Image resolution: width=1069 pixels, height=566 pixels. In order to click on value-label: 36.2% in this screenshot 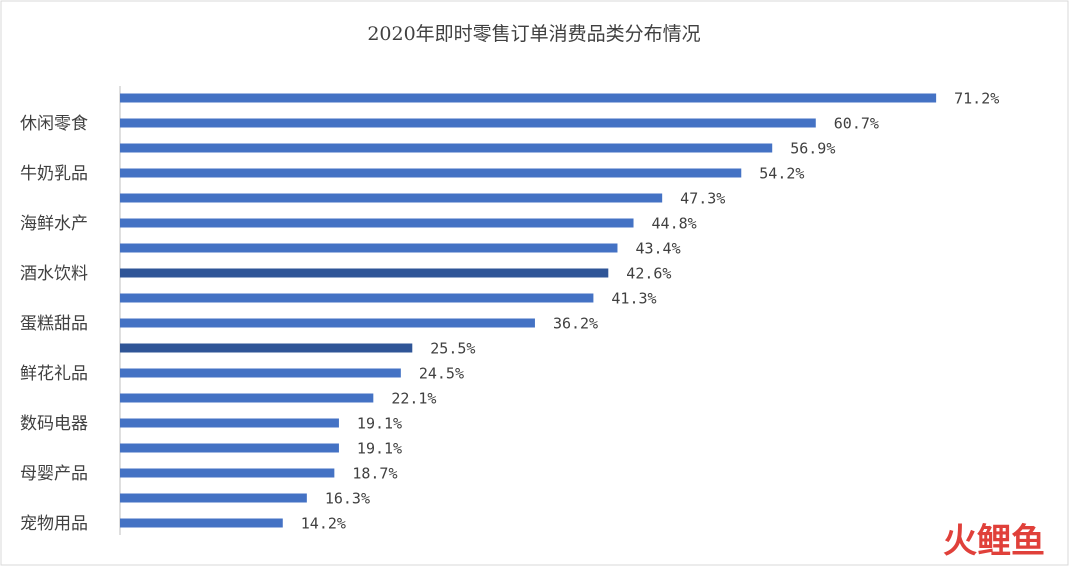, I will do `click(575, 324)`.